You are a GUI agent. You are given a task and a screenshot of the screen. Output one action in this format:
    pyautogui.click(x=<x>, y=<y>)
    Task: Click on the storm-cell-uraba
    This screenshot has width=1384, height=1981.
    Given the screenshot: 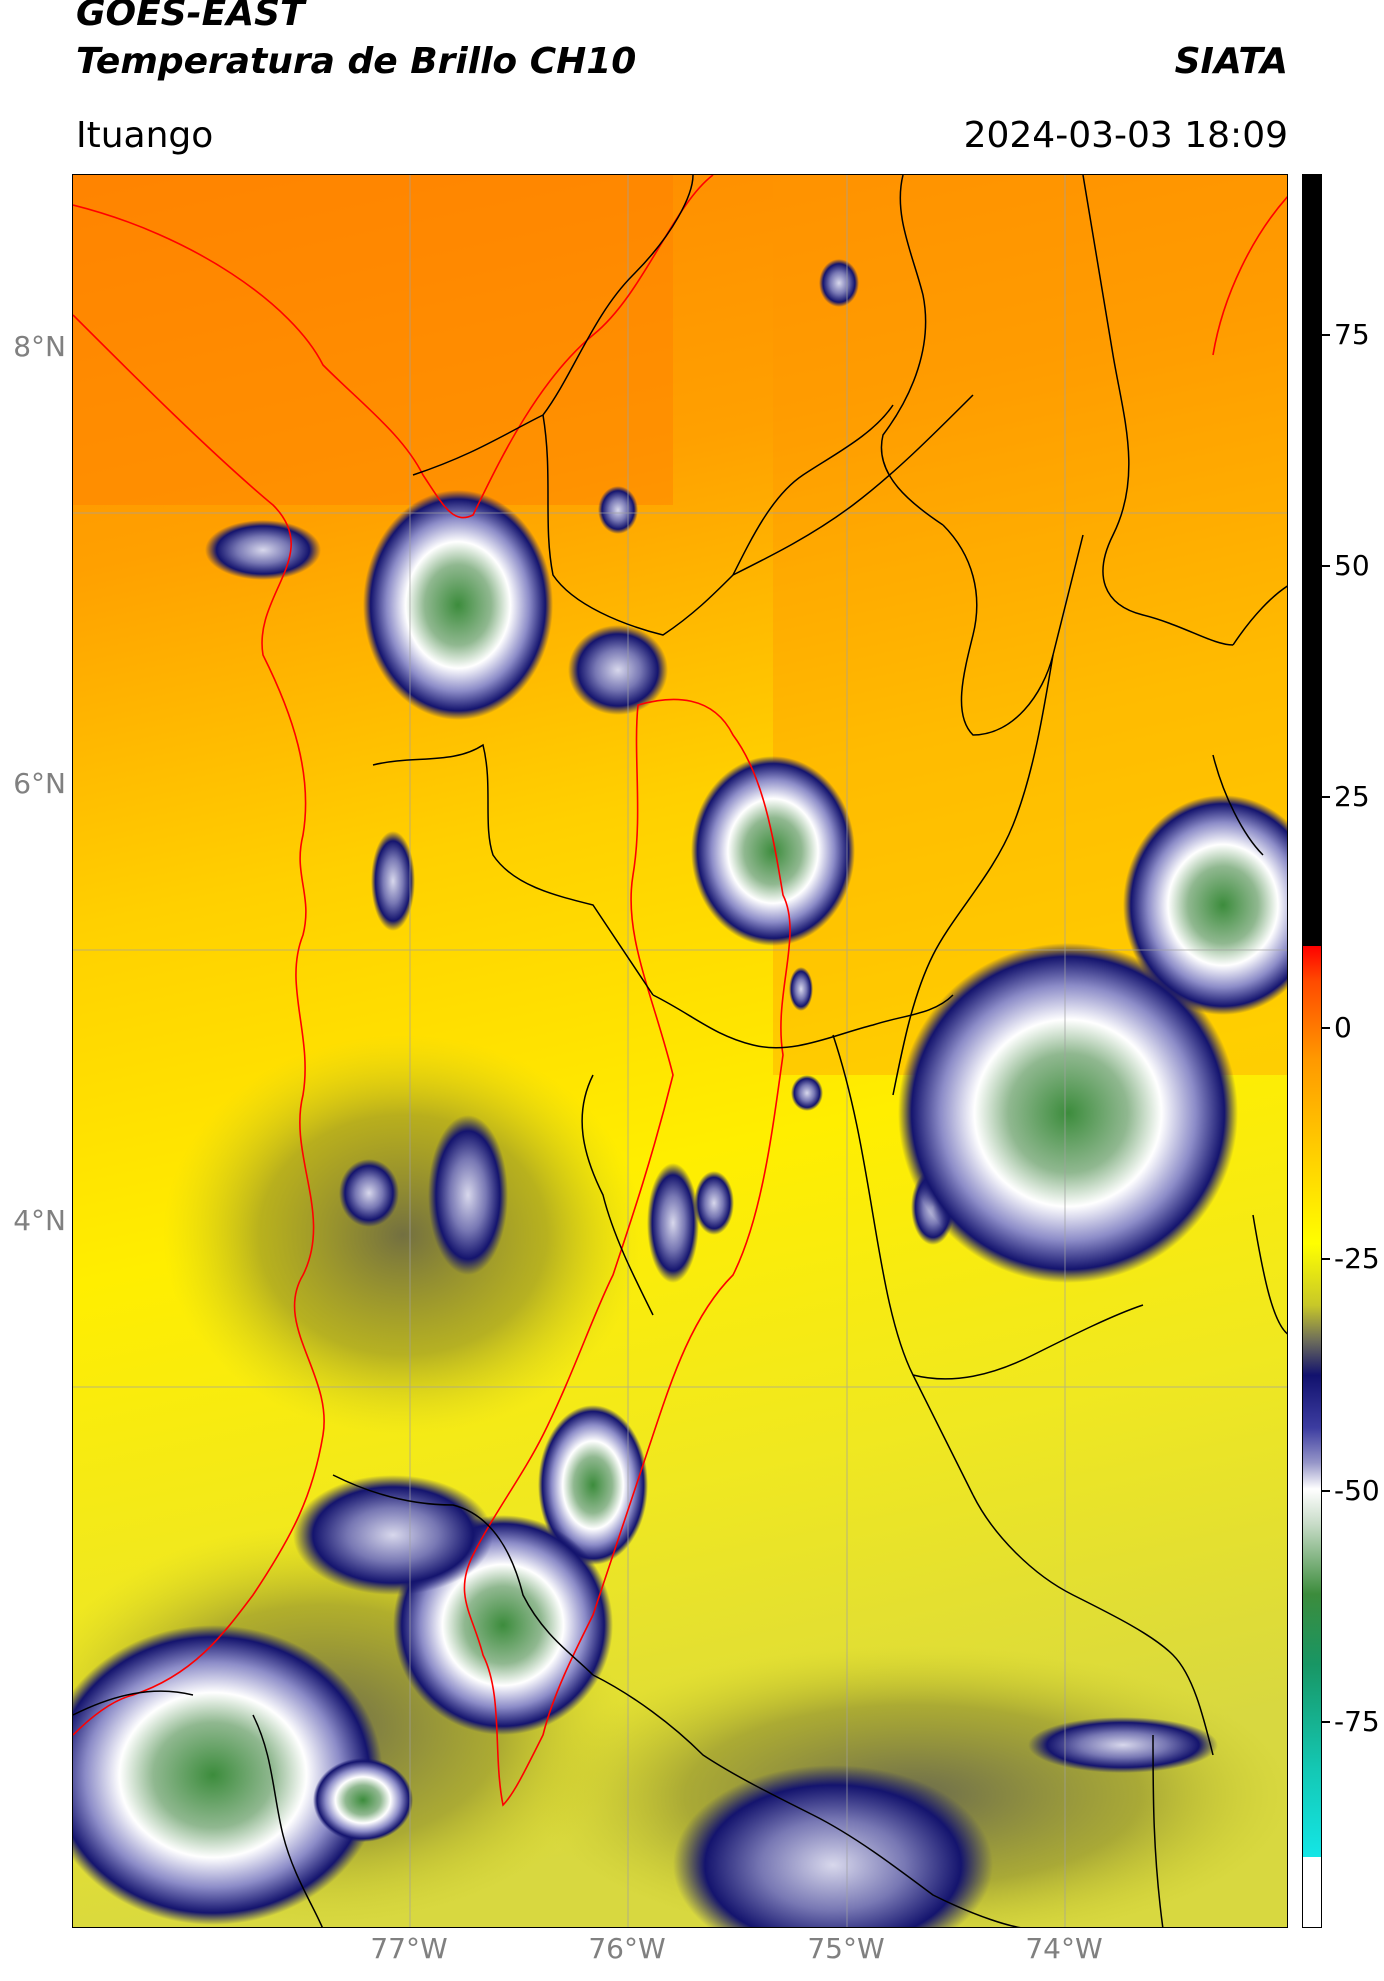 What is the action you would take?
    pyautogui.click(x=458, y=605)
    